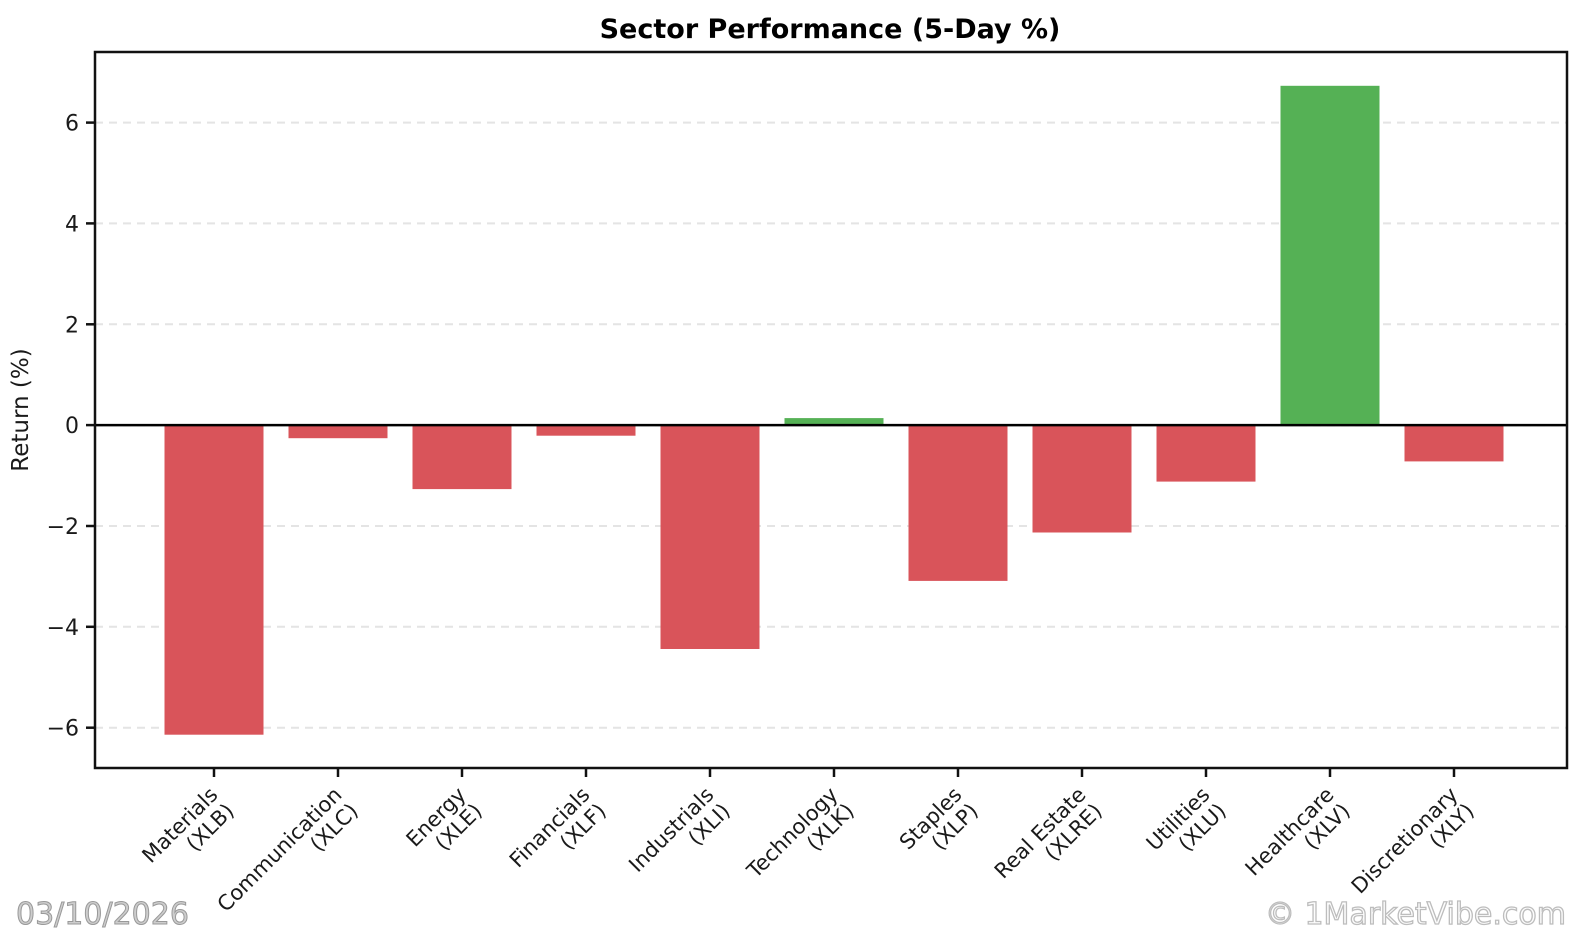 Image resolution: width=1583 pixels, height=940 pixels. Describe the element at coordinates (830, 29) in the screenshot. I see `chart-title: Sector Performance (5-Day %)` at that location.